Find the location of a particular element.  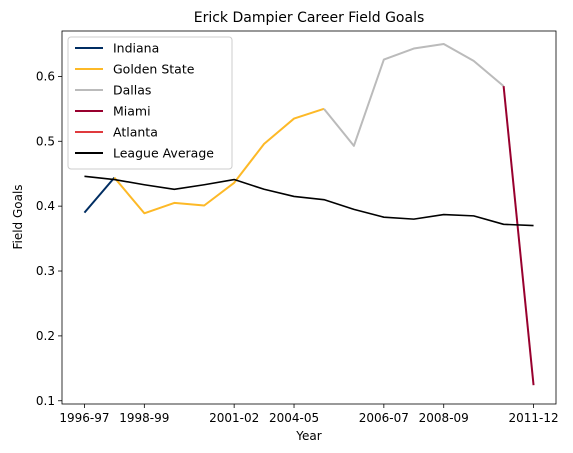

y-tick-label: 0.4 is located at coordinates (45, 206).